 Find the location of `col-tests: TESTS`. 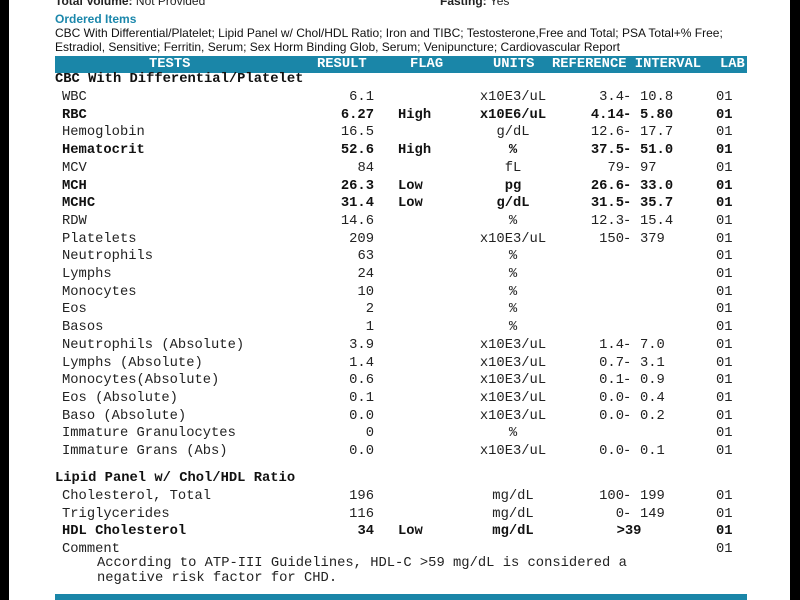

col-tests: TESTS is located at coordinates (170, 64).